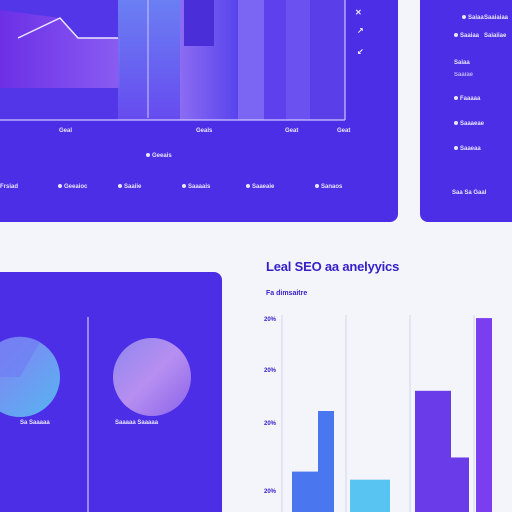 The image size is (512, 512). What do you see at coordinates (204, 131) in the screenshot?
I see `x-tick: Geals` at bounding box center [204, 131].